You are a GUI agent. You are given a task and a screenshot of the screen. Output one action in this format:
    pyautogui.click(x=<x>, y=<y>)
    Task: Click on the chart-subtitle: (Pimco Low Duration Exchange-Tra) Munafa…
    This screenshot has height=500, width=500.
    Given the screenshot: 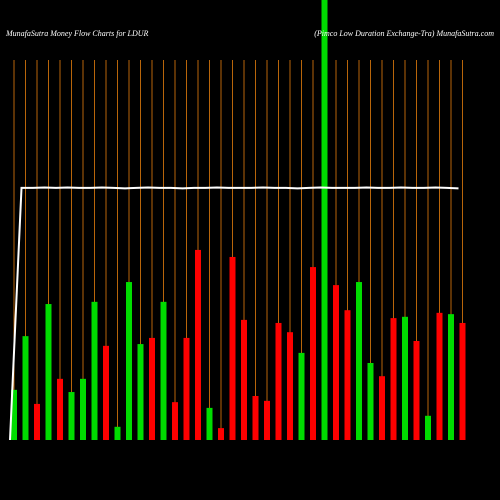 What is the action you would take?
    pyautogui.click(x=404, y=33)
    